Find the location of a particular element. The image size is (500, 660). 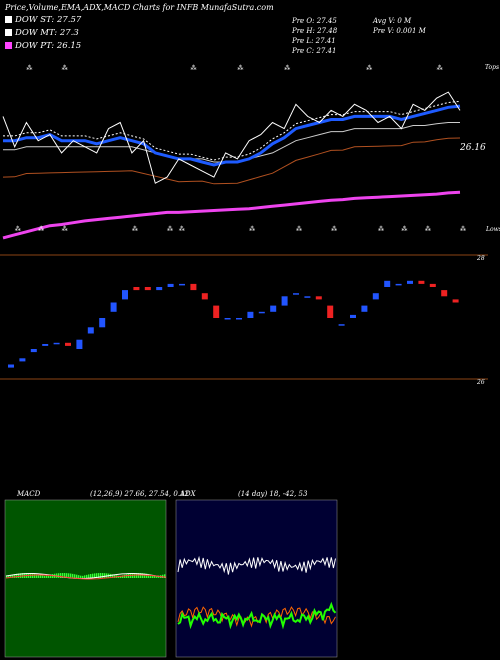

ohlc-low: Pre L: 27.41 is located at coordinates (314, 41).